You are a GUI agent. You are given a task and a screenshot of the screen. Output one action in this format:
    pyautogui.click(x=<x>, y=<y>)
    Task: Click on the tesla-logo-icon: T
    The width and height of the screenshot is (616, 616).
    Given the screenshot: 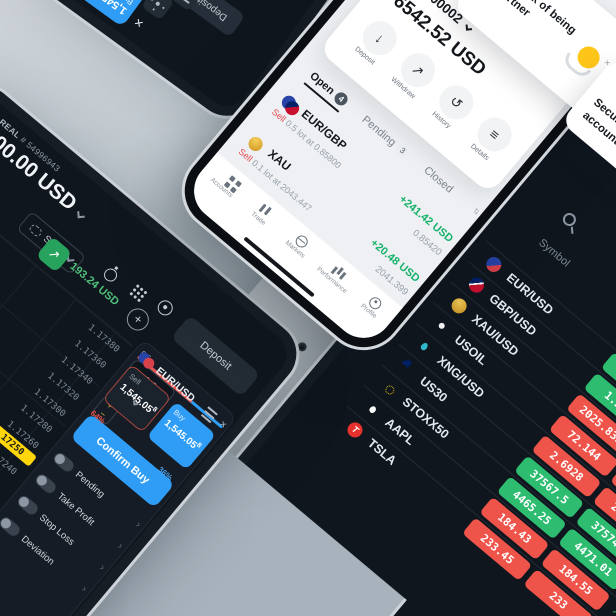 What is the action you would take?
    pyautogui.click(x=355, y=430)
    